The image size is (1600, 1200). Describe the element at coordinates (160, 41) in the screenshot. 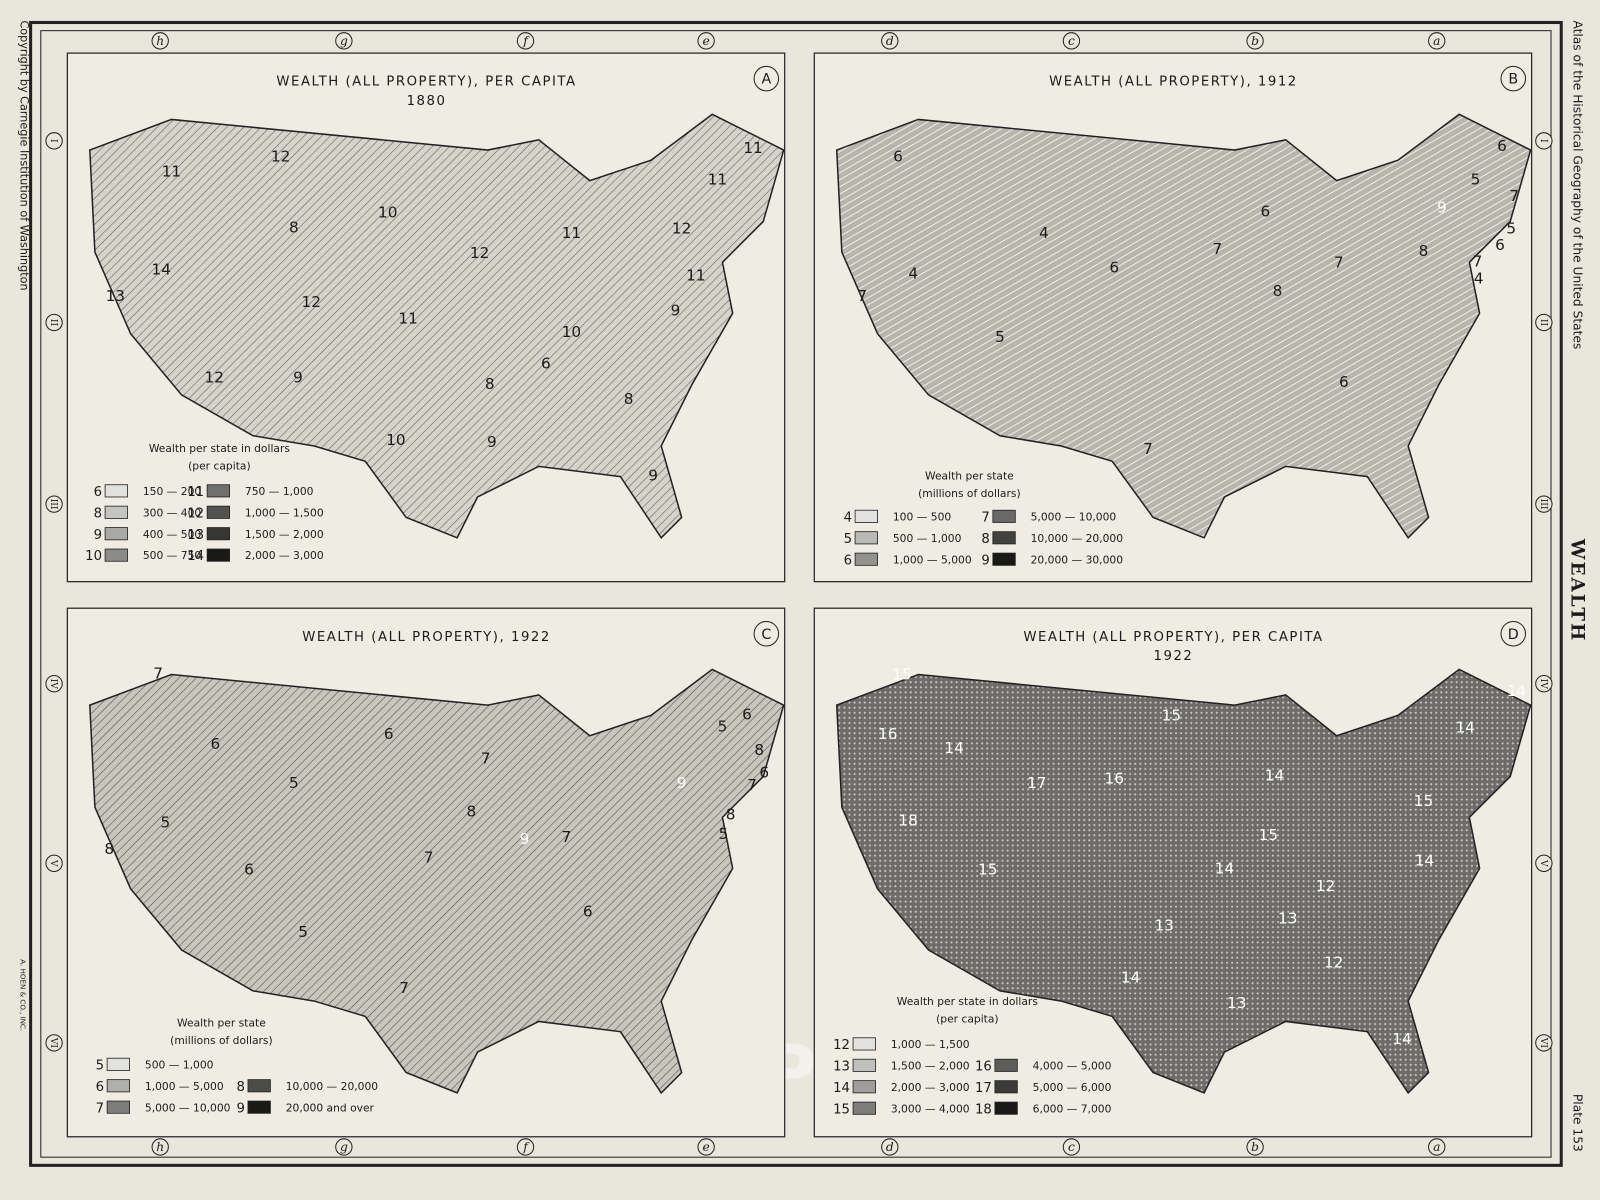

I see `column-letter: h` at that location.